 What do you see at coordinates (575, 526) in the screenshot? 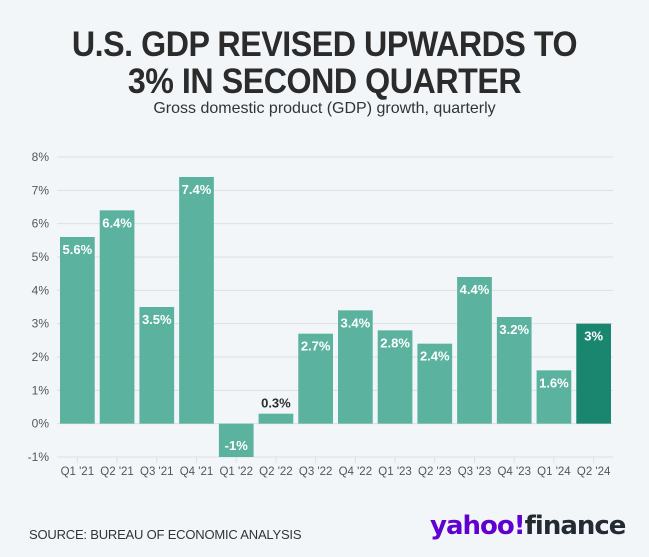
I see `logo-finance-text: finance` at bounding box center [575, 526].